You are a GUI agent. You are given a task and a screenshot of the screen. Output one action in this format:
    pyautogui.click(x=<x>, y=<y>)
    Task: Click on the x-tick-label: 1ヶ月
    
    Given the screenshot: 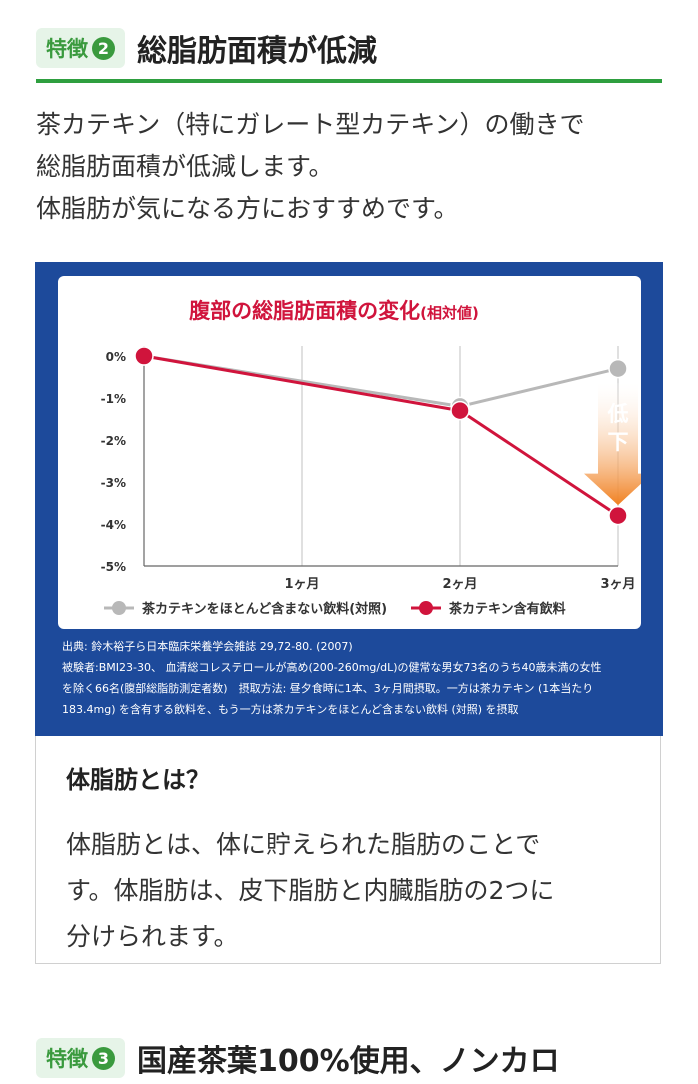 What is the action you would take?
    pyautogui.click(x=301, y=584)
    